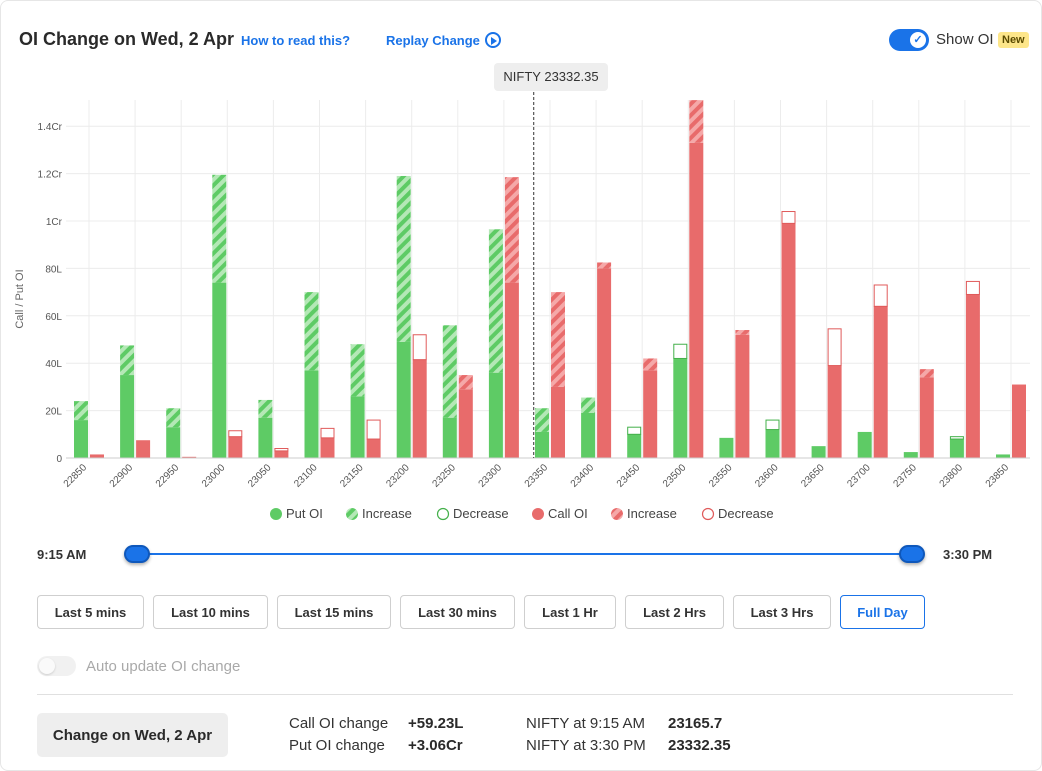 Image resolution: width=1042 pixels, height=771 pixels. I want to click on x-tick-label: 23600, so click(767, 476).